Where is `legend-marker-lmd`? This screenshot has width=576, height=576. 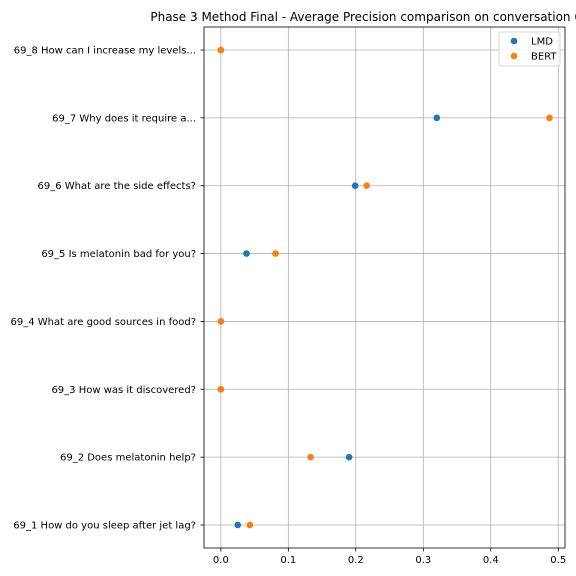 legend-marker-lmd is located at coordinates (514, 41).